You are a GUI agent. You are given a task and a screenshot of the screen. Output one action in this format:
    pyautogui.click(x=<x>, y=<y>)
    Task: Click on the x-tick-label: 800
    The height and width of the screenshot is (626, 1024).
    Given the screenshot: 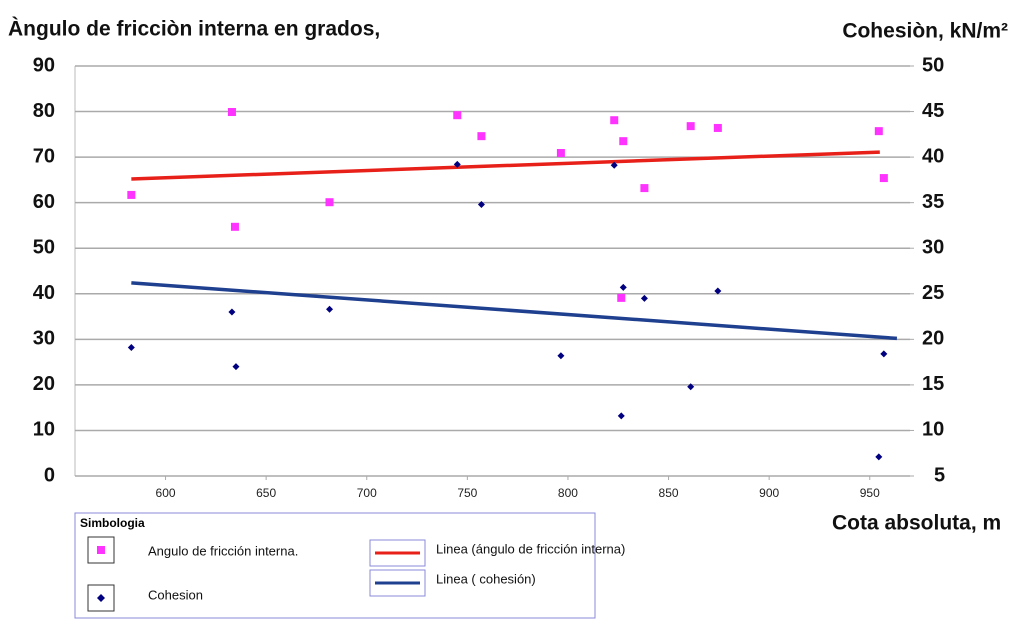 What is the action you would take?
    pyautogui.click(x=568, y=493)
    